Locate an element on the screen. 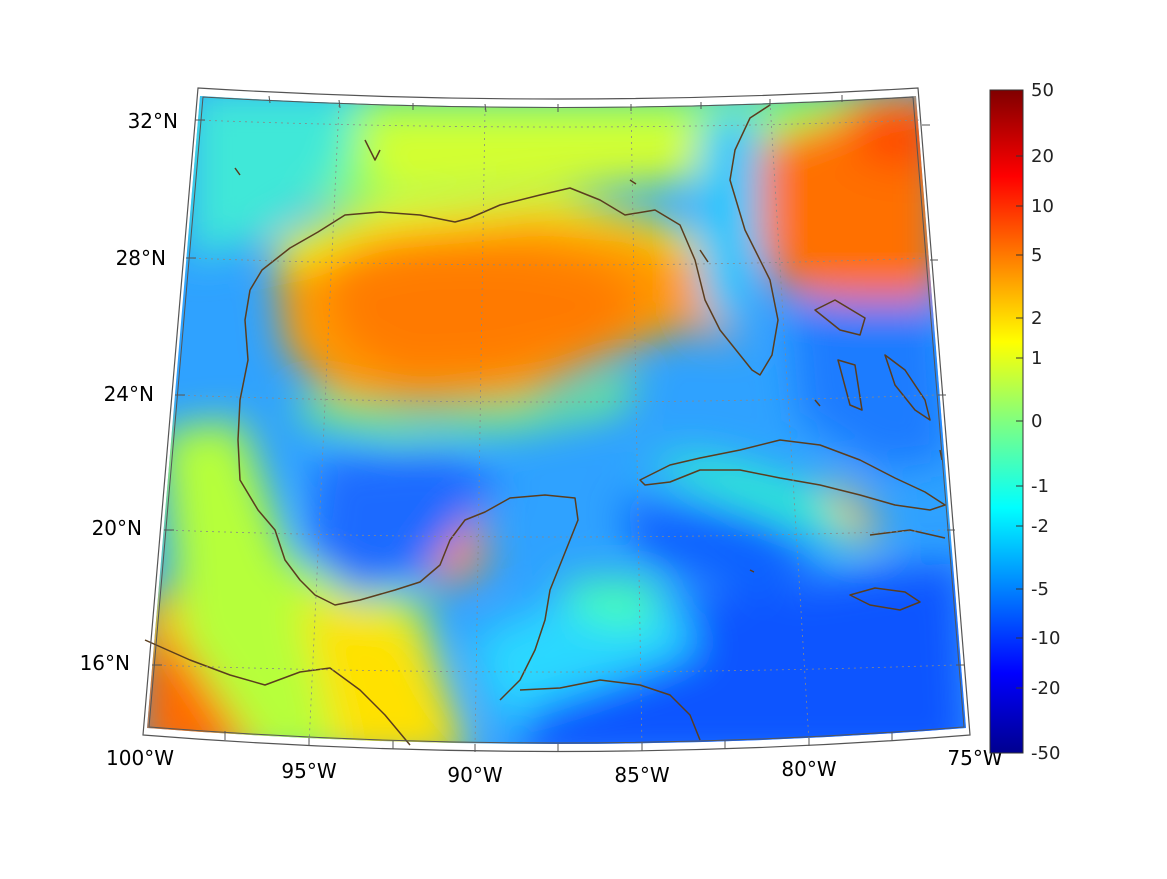 The image size is (1167, 879). lon-label: 95°W is located at coordinates (308, 771).